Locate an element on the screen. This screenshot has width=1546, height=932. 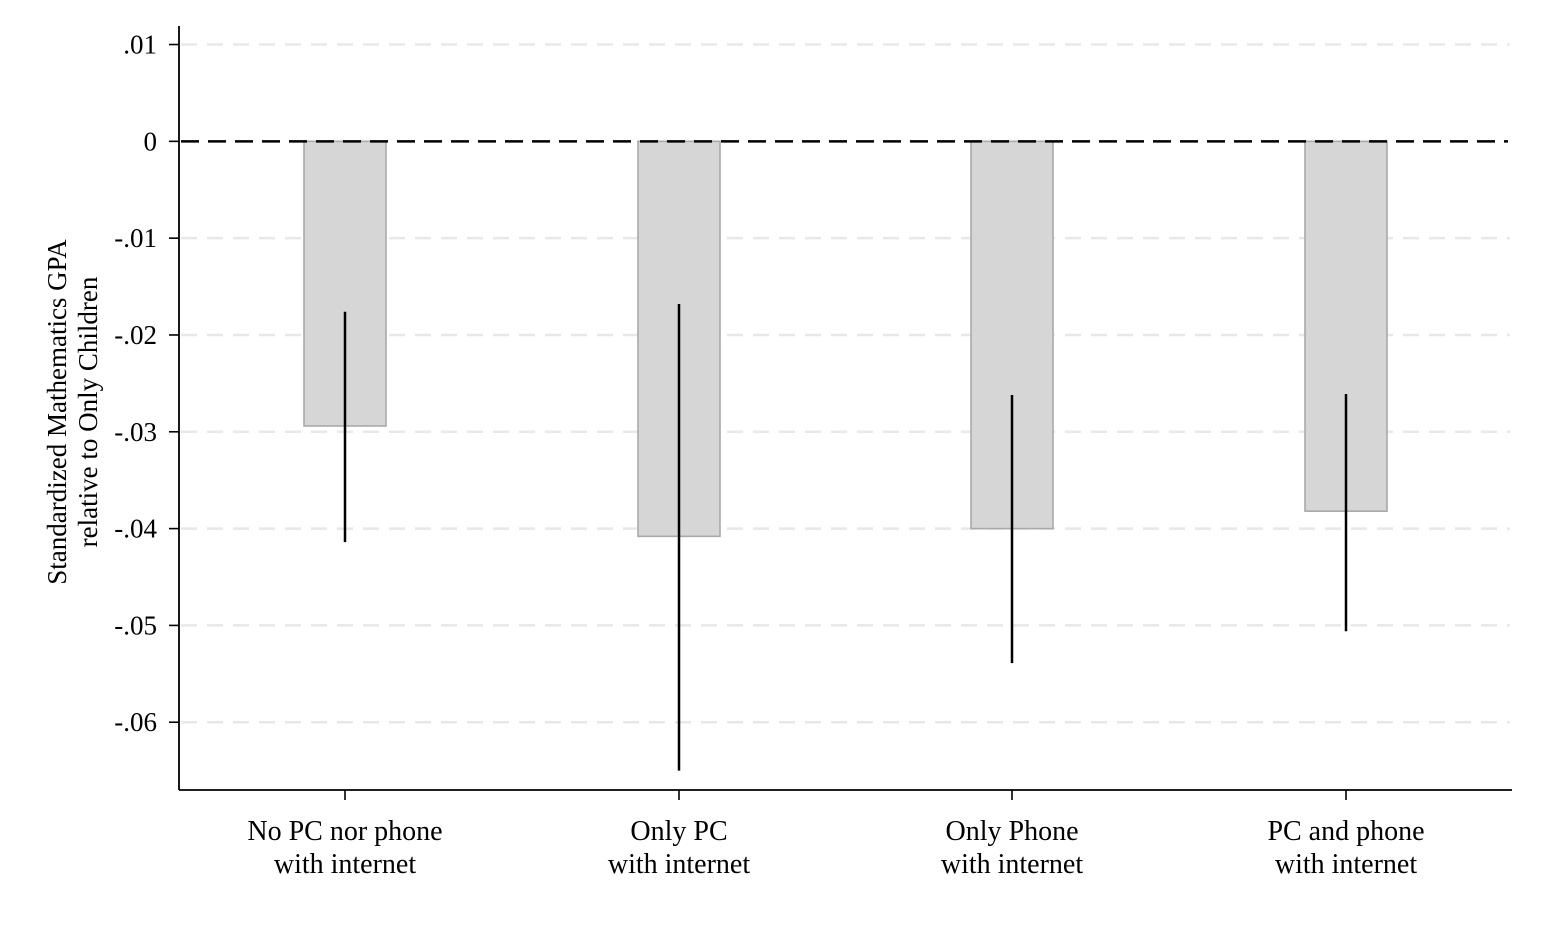
x-tick-label-line: Only PC is located at coordinates (678, 831).